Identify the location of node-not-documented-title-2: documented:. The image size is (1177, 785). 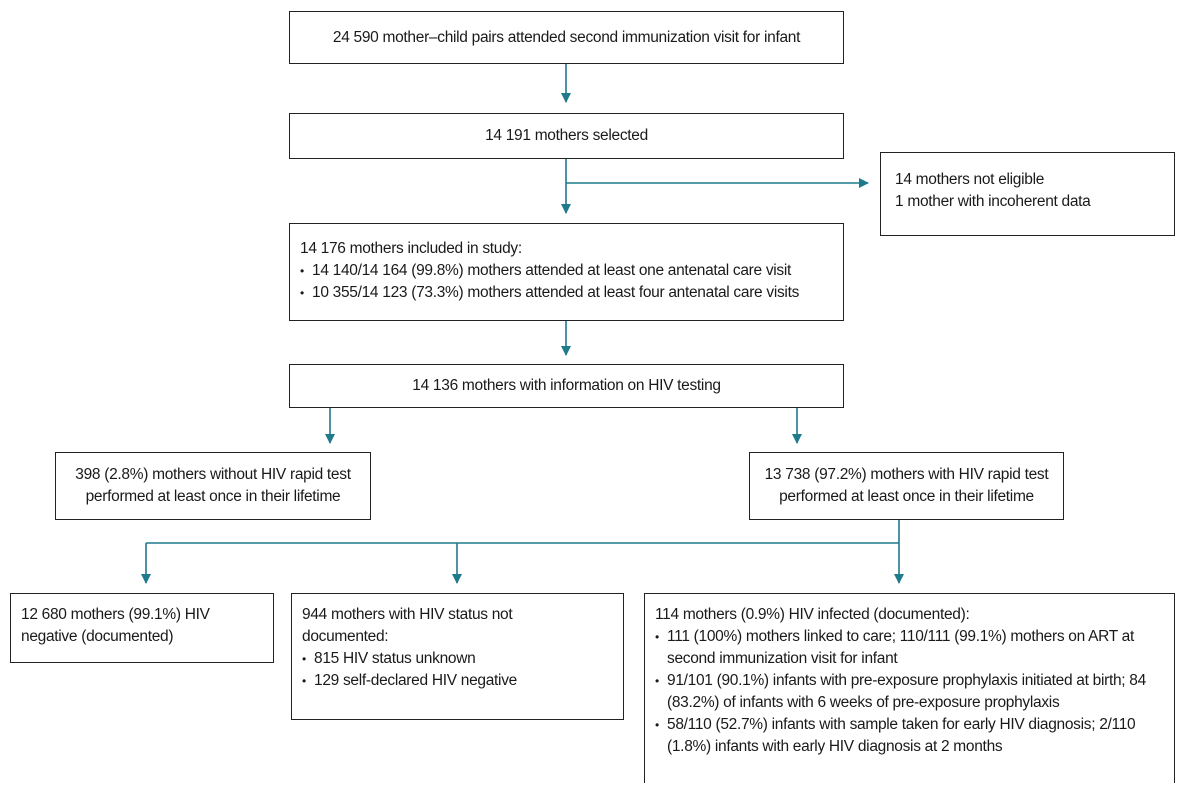
(345, 636).